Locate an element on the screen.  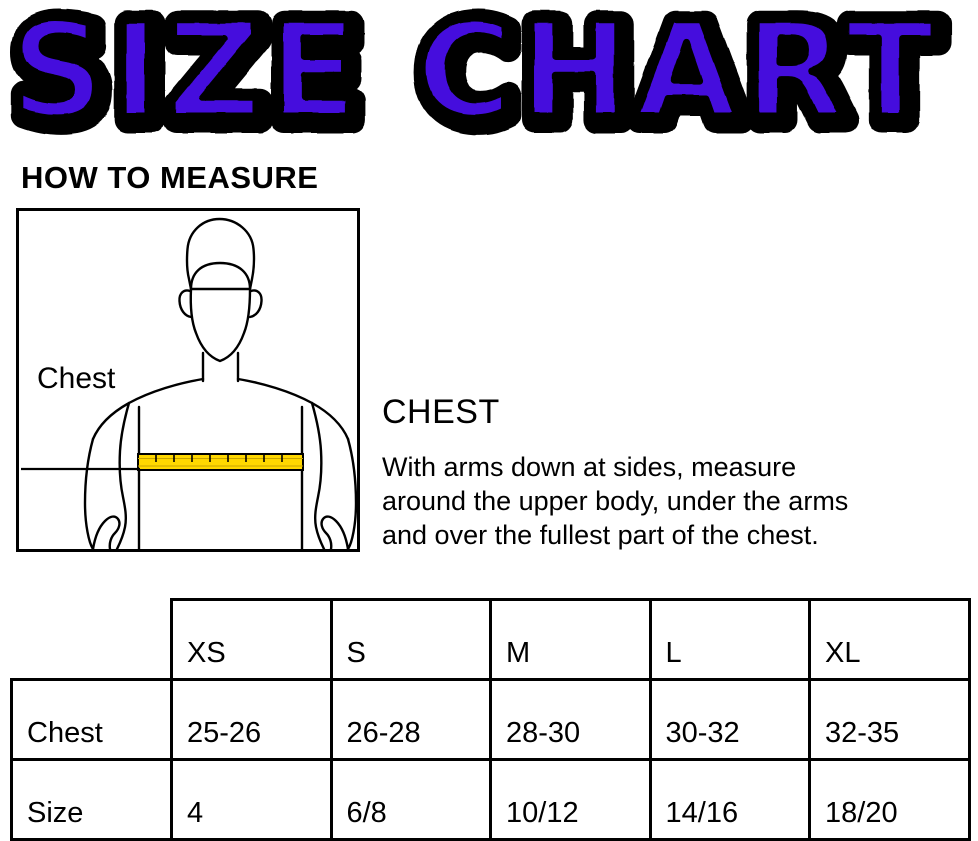
cell-chest-xs: 25-26 is located at coordinates (251, 719).